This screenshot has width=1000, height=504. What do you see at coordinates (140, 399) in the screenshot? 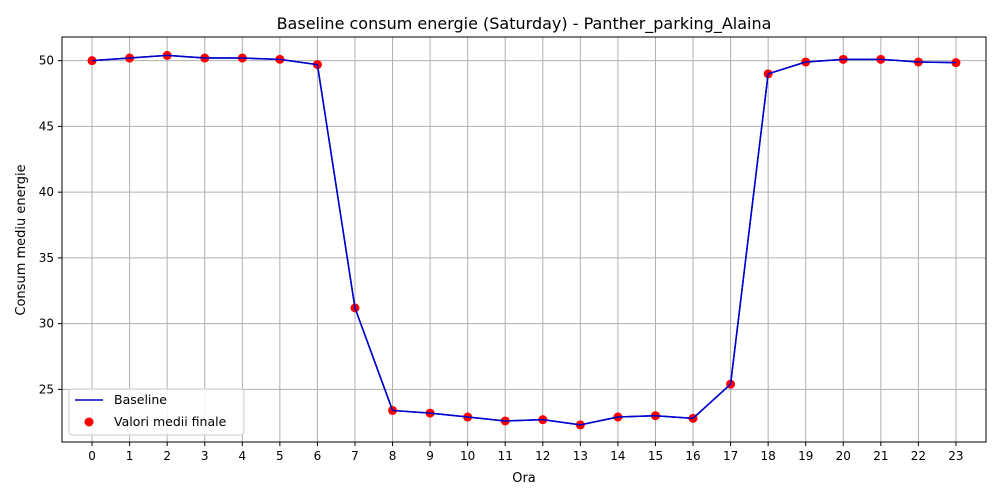
I see `legend-label-baseline: Baseline` at bounding box center [140, 399].